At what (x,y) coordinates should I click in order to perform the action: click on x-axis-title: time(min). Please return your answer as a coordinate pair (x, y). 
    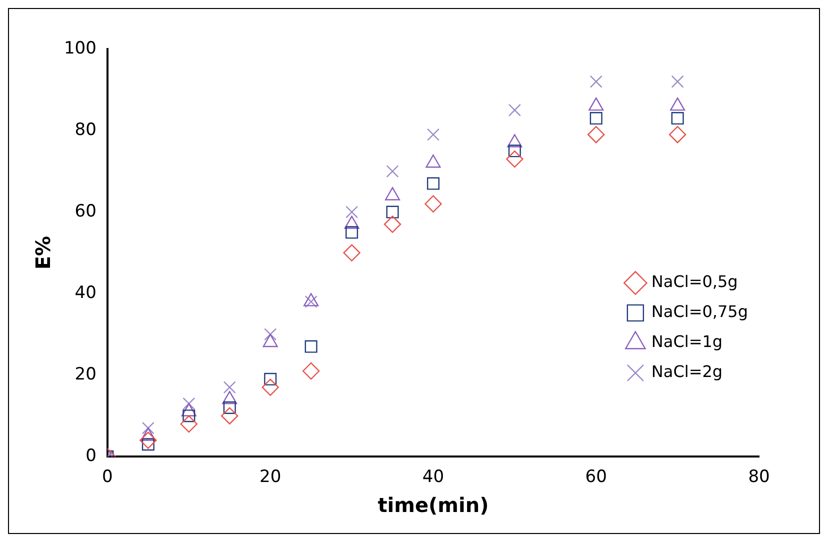
    Looking at the image, I should click on (433, 505).